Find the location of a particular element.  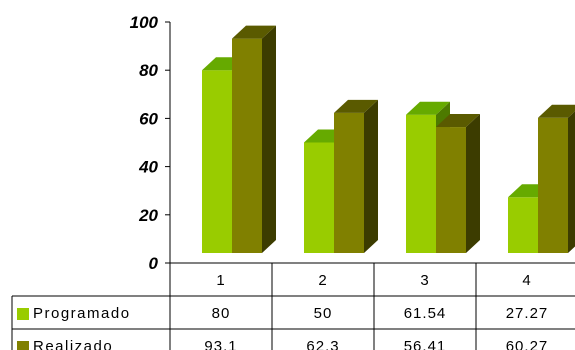

data-label: 56.41 is located at coordinates (425, 344).